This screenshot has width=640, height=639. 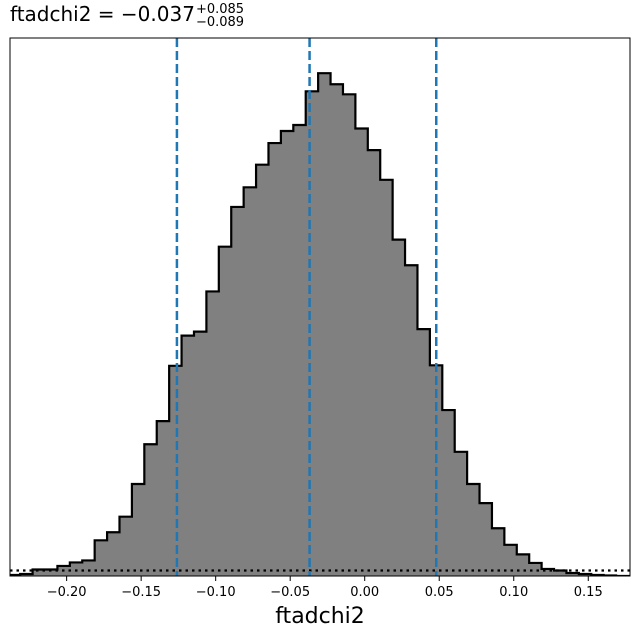 I want to click on title-minus-error: −0.089, so click(x=220, y=22).